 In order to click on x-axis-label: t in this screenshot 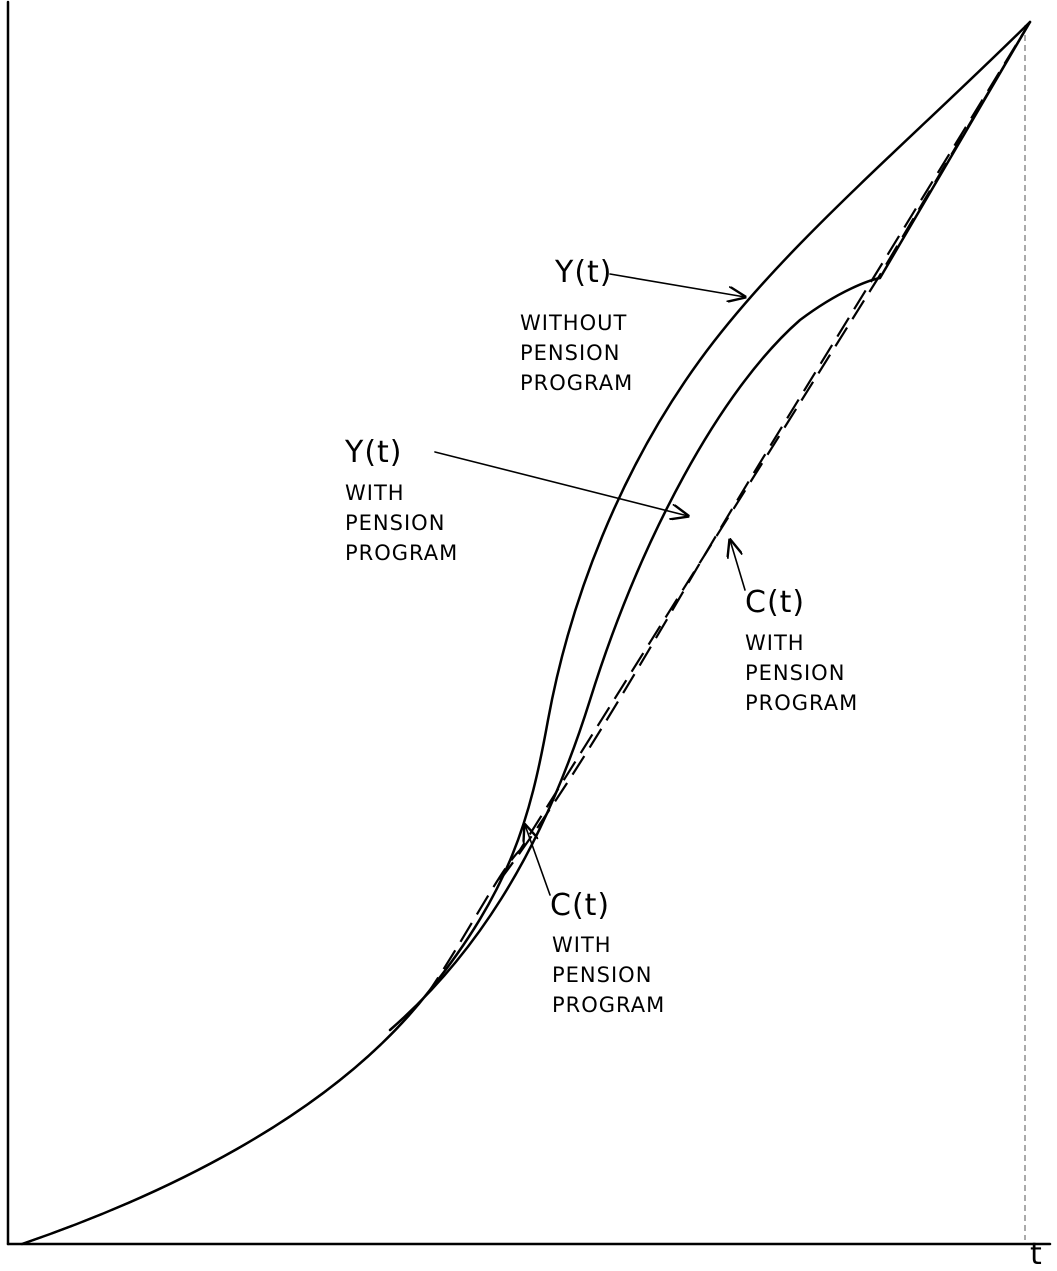, I will do `click(1036, 1254)`.